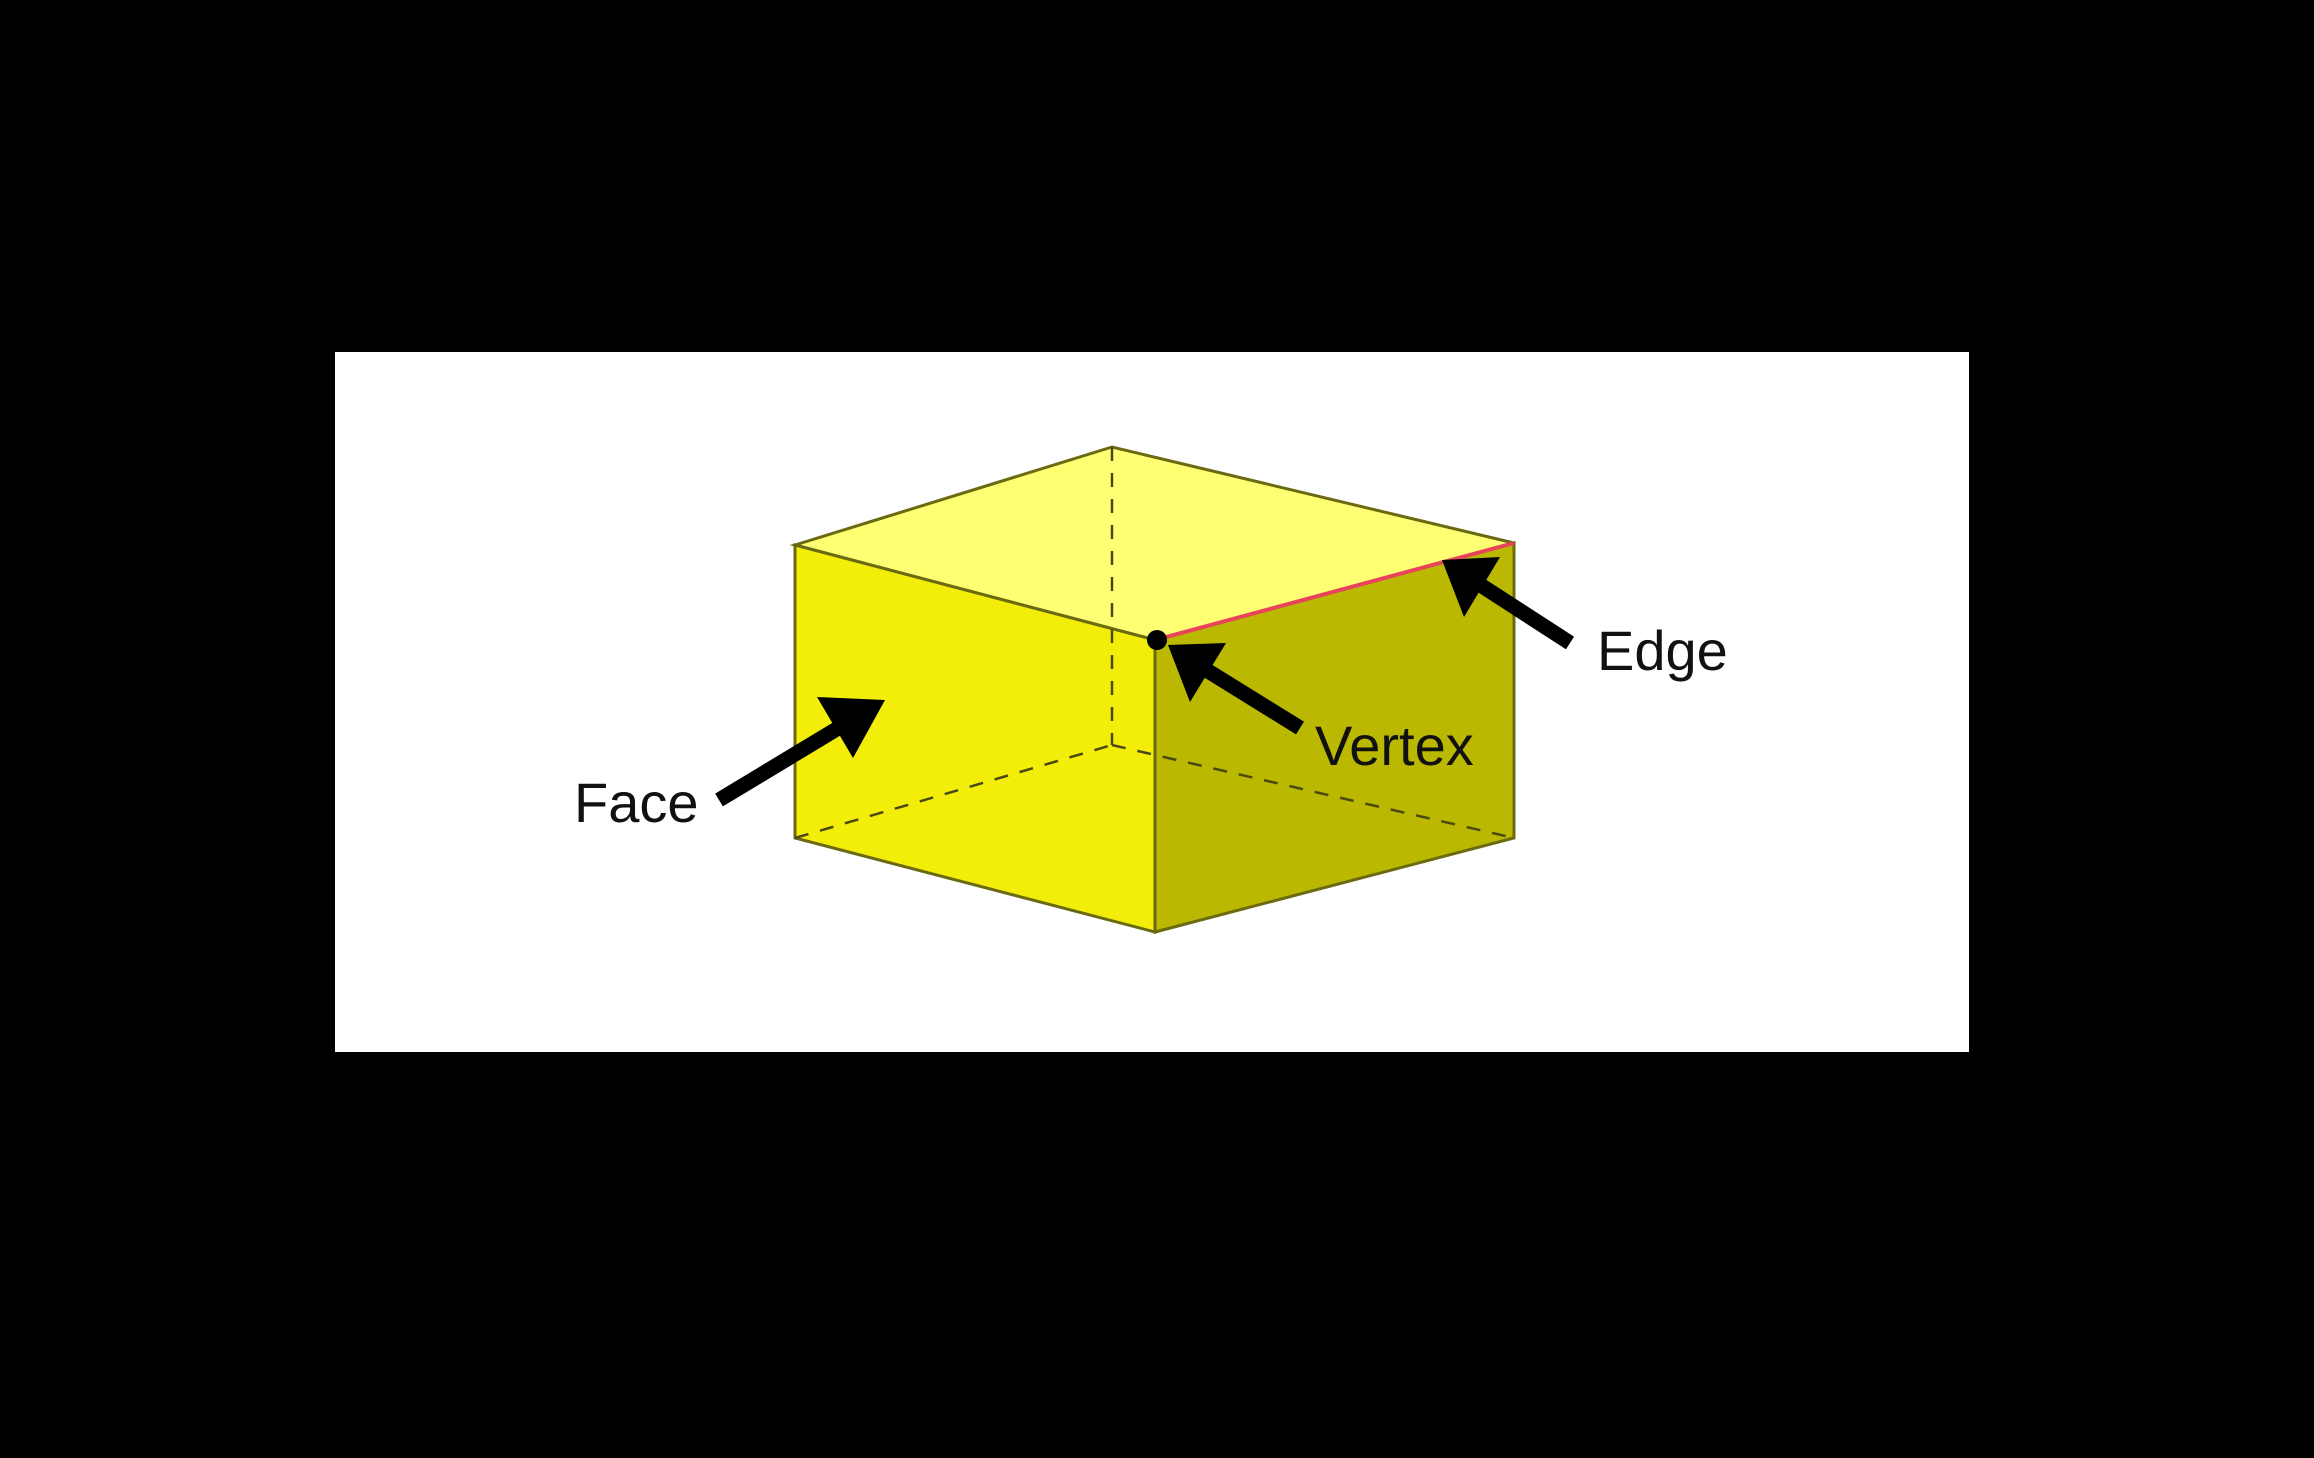 The width and height of the screenshot is (2314, 1458). I want to click on hidden-edge-left, so click(953, 791).